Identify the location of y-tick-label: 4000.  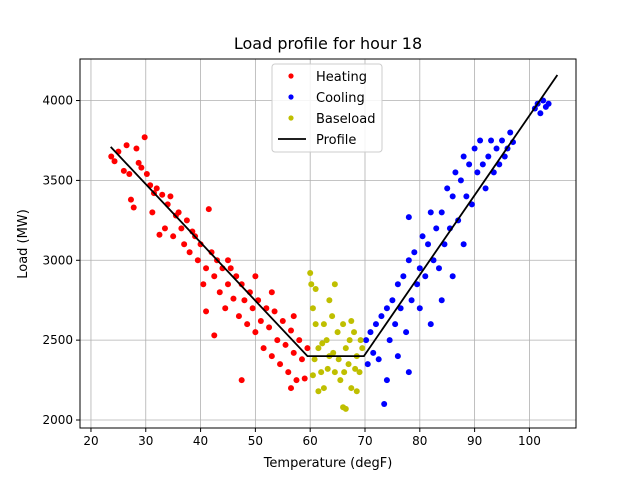
(57, 101).